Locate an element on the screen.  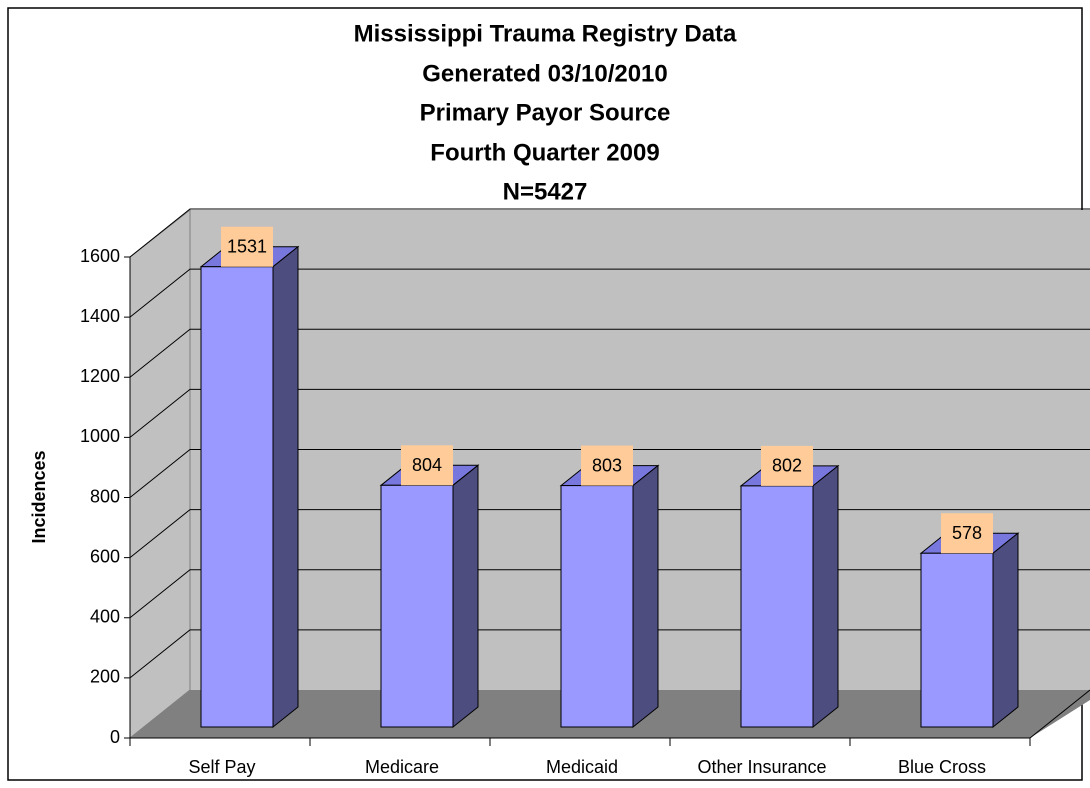
data-label: 802 is located at coordinates (787, 466).